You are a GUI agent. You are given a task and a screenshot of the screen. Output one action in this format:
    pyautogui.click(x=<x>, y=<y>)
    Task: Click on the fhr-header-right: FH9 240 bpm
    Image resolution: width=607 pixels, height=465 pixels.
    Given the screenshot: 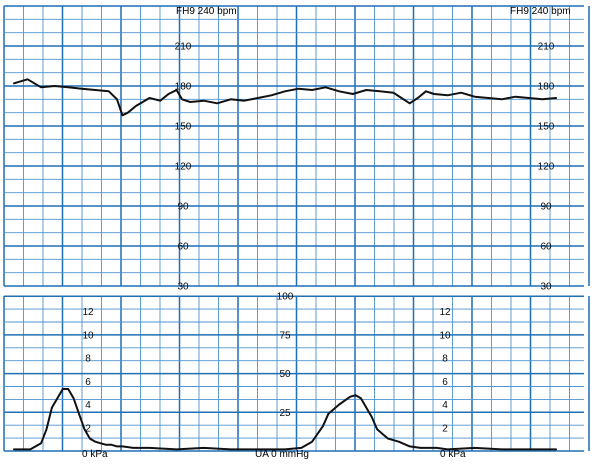 What is the action you would take?
    pyautogui.click(x=540, y=11)
    